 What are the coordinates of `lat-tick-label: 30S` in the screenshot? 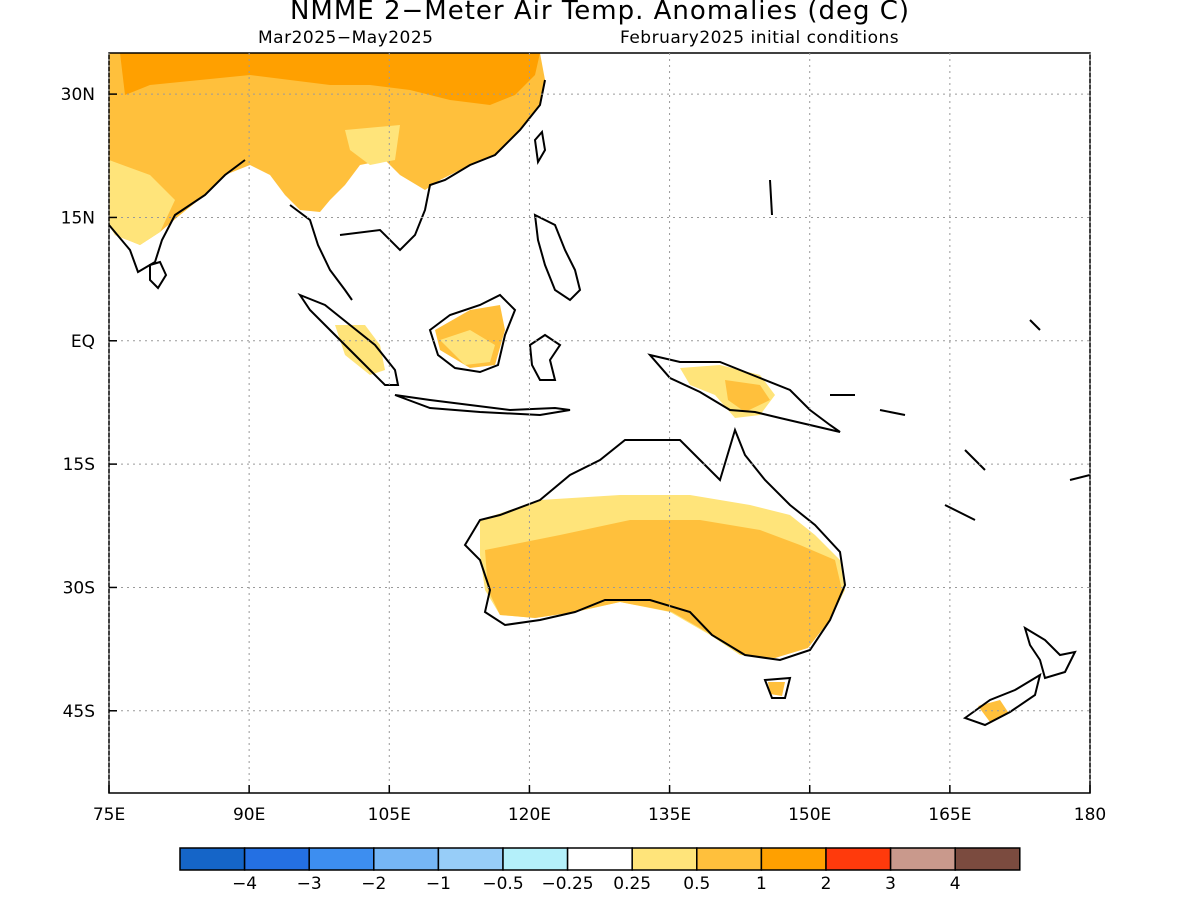 It's located at (79, 588).